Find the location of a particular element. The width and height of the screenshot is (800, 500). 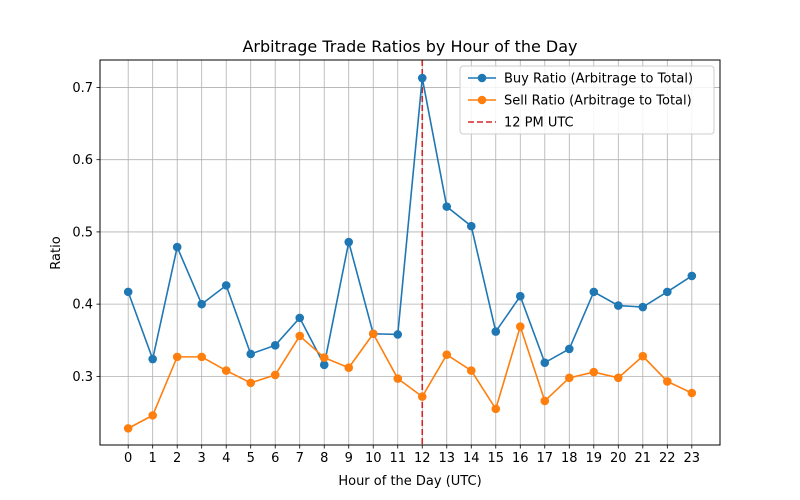

legend-item: 12 PM UTC is located at coordinates (521, 123).